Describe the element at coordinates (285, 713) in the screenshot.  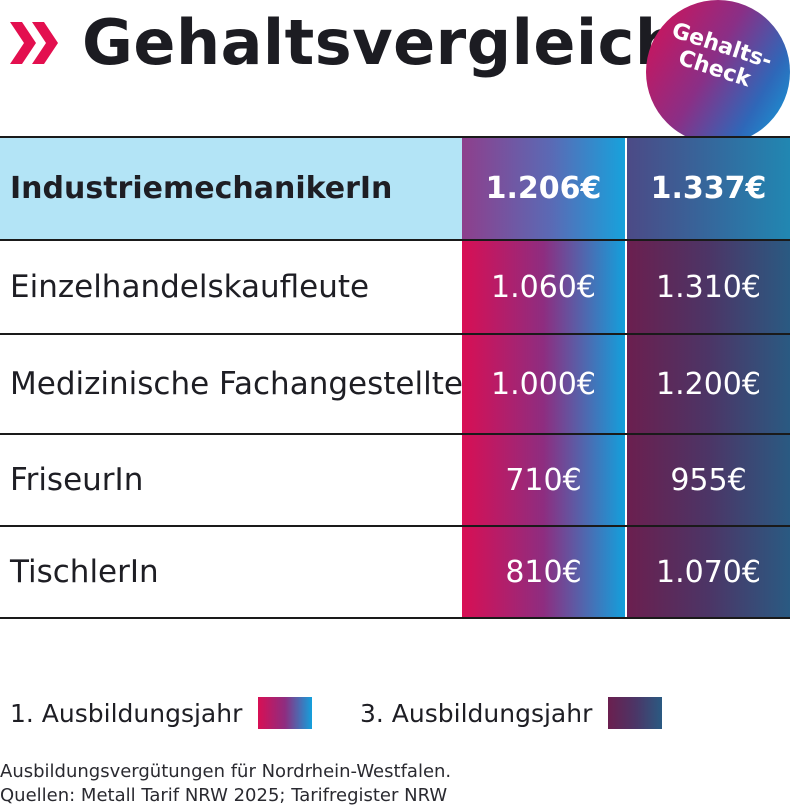
I see `legend-swatch-year1` at that location.